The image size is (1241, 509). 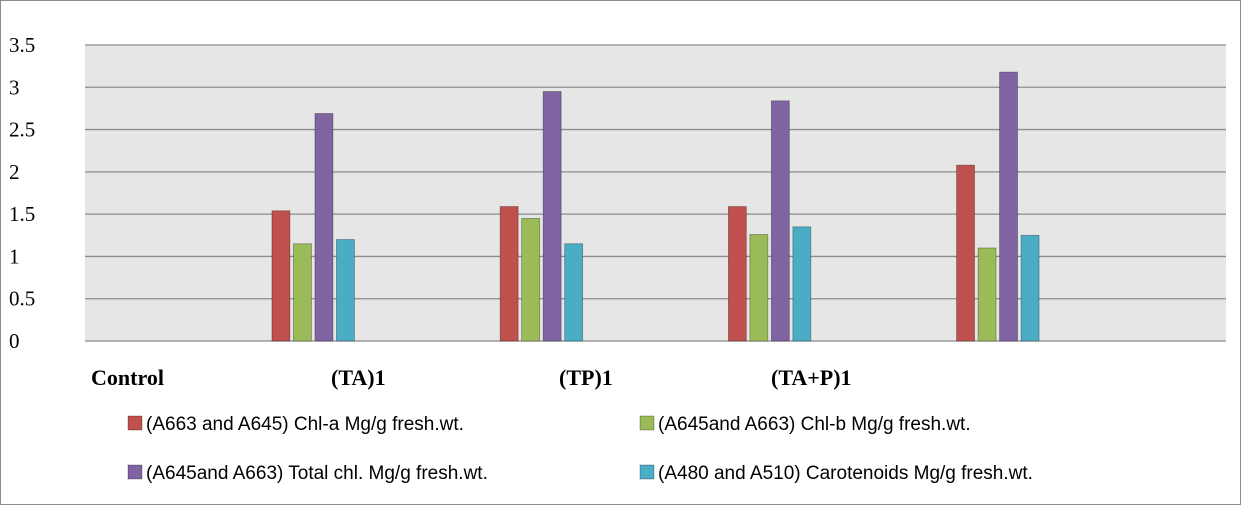 I want to click on y-tick-label: 1, so click(x=14, y=256).